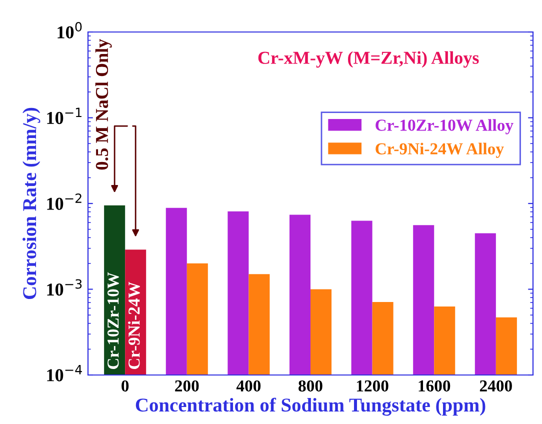 The image size is (542, 424). I want to click on legend-label: Cr-10Zr-10W Alloy, so click(445, 126).